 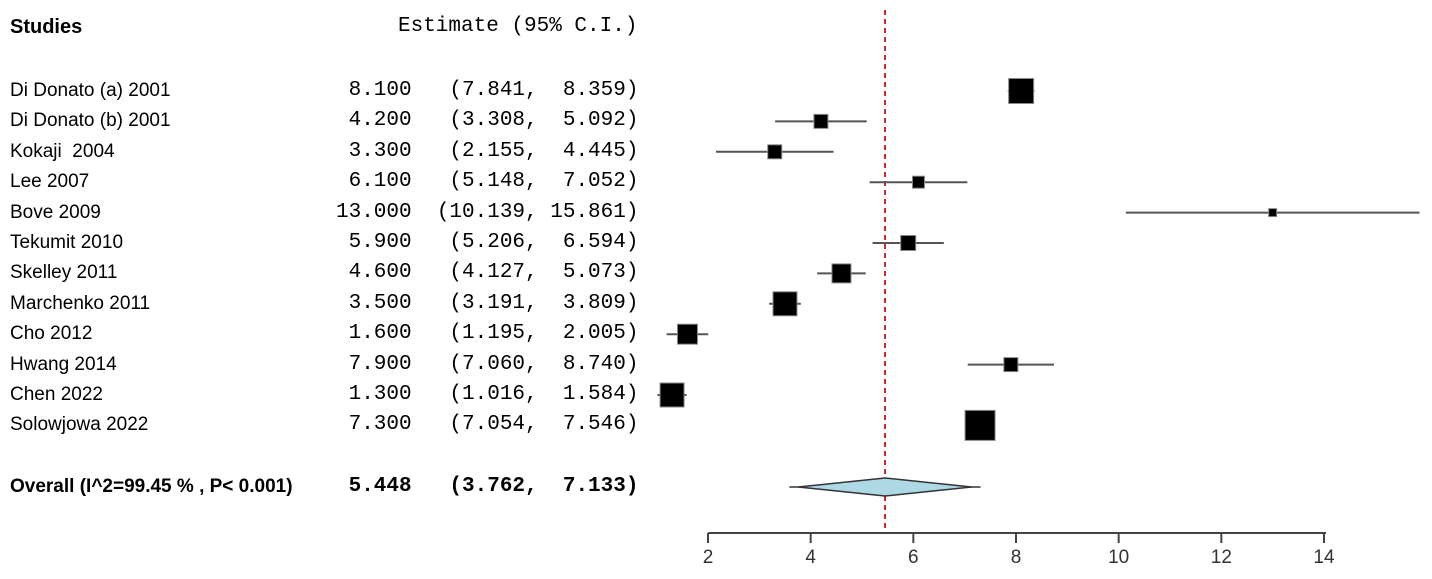 I want to click on axis-tick-label: 12, so click(x=1221, y=557).